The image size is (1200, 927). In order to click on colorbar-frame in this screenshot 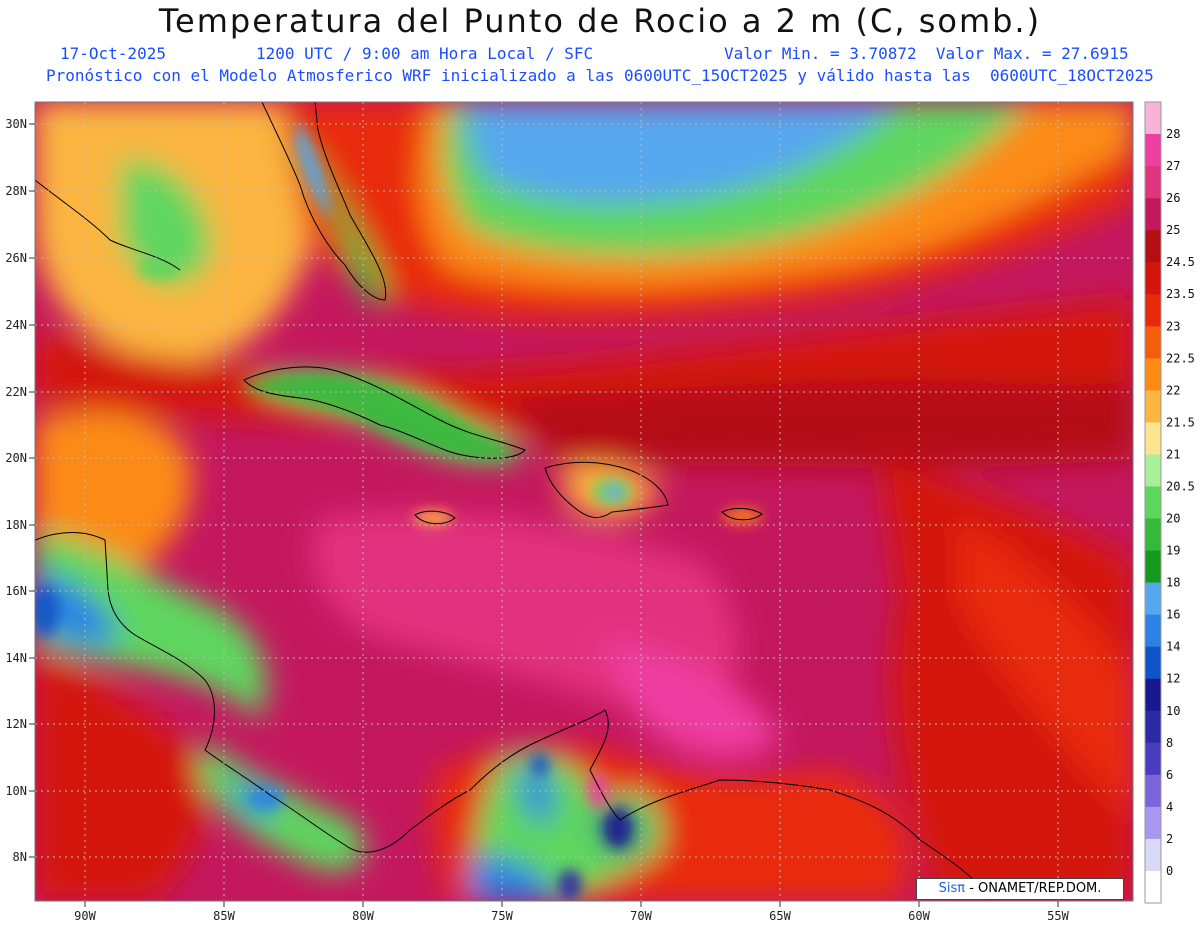, I will do `click(1153, 502)`.